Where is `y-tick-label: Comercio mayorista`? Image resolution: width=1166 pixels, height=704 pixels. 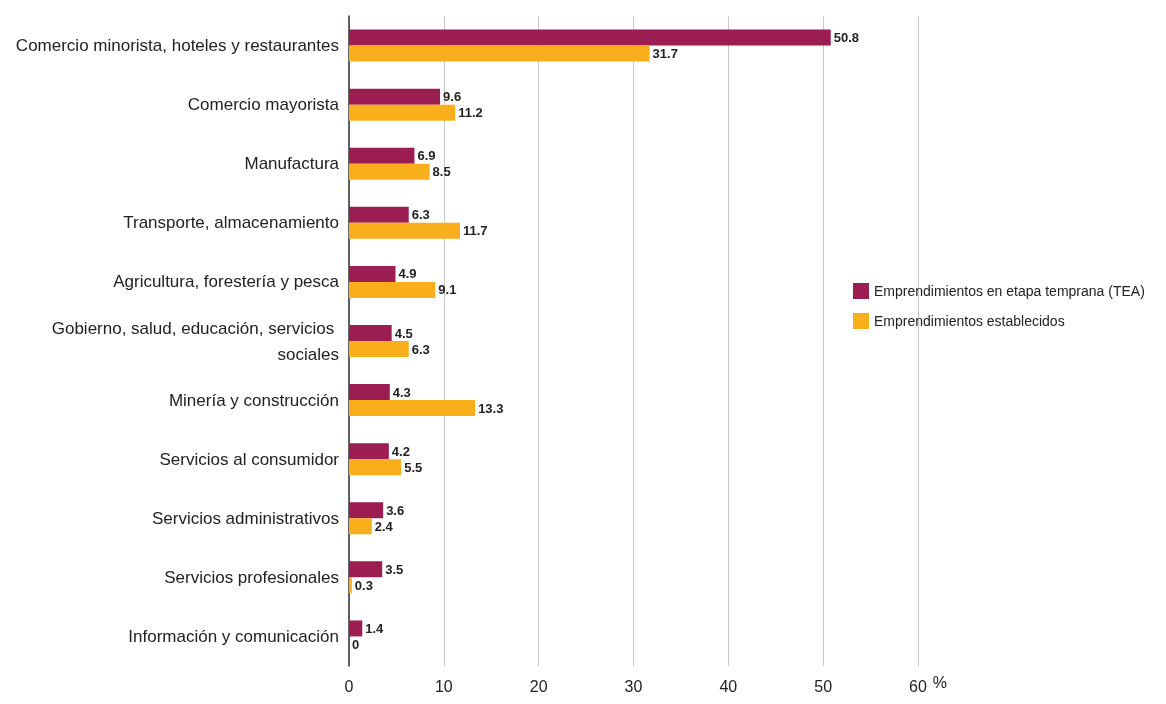
y-tick-label: Comercio mayorista is located at coordinates (263, 105).